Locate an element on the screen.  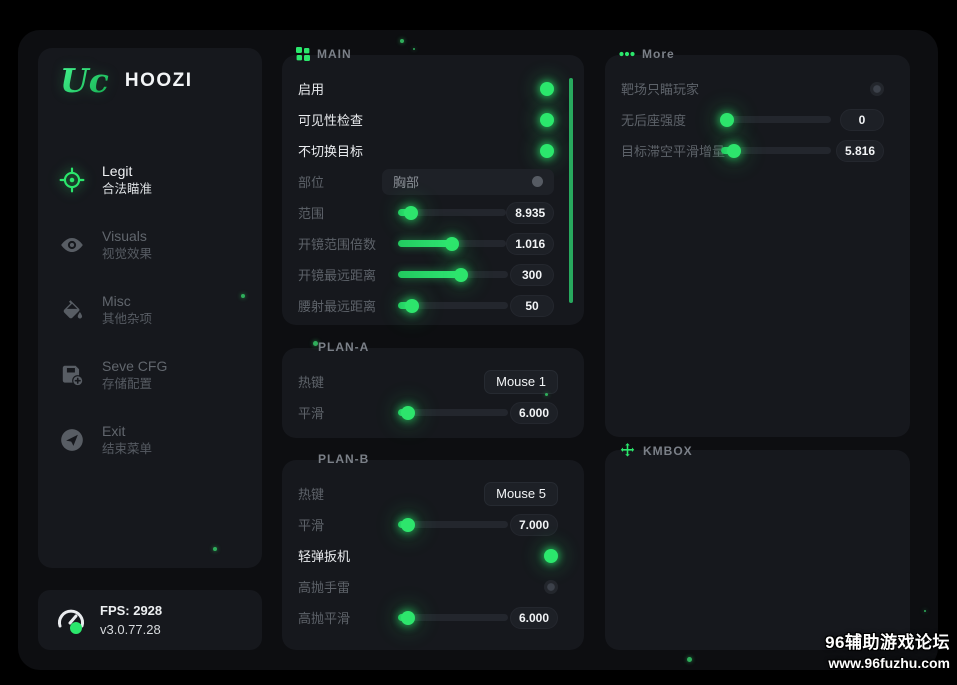
panel-kmbox: KMBOX is located at coordinates (757, 546).